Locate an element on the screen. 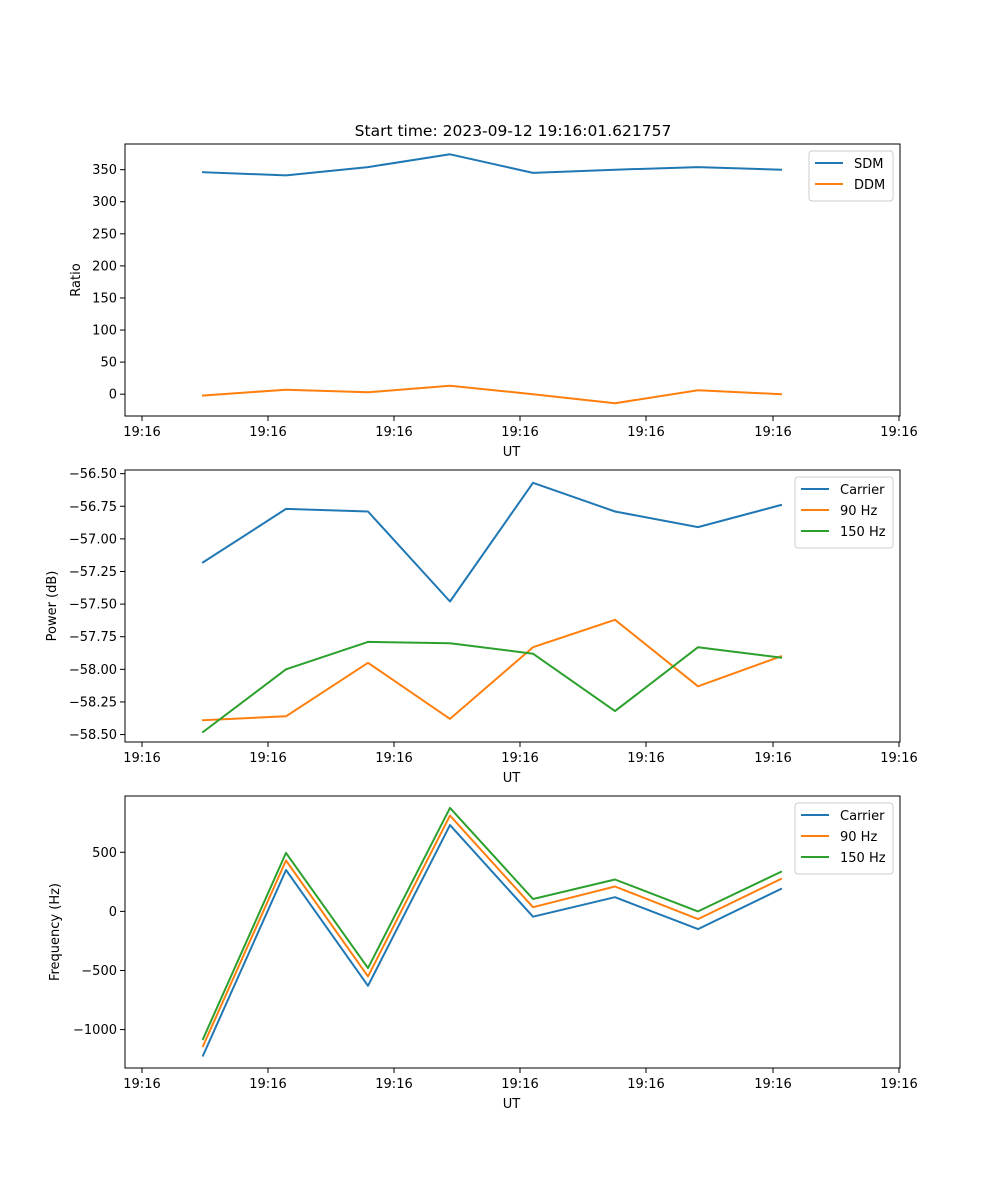 The image size is (1000, 1200). frequency-y-tick-label: −1000 is located at coordinates (95, 1030).